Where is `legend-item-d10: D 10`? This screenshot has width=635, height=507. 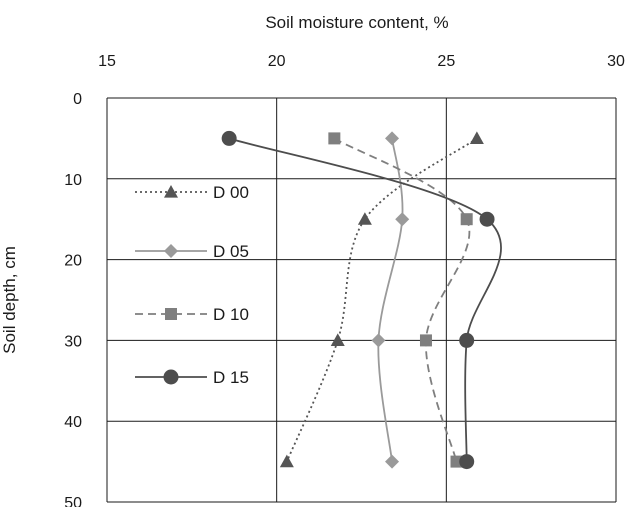 legend-item-d10: D 10 is located at coordinates (192, 314).